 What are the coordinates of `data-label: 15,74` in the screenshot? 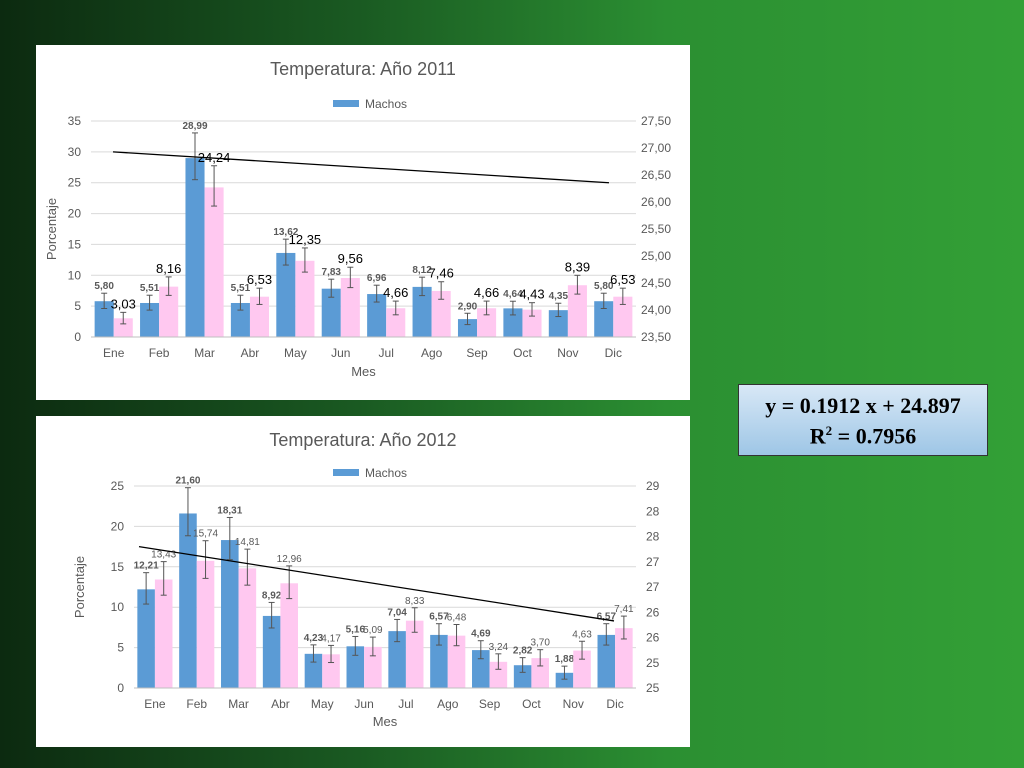 It's located at (205, 534).